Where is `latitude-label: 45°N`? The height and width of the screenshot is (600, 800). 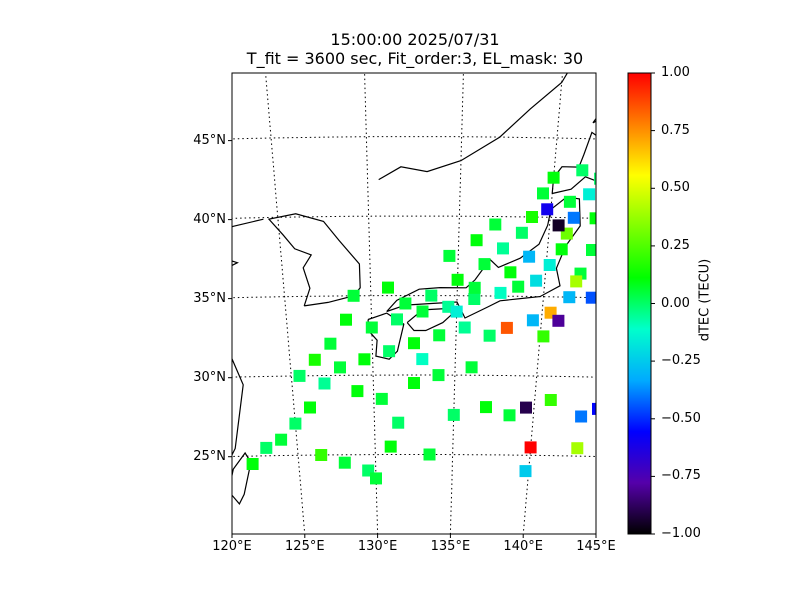 latitude-label: 45°N is located at coordinates (209, 140).